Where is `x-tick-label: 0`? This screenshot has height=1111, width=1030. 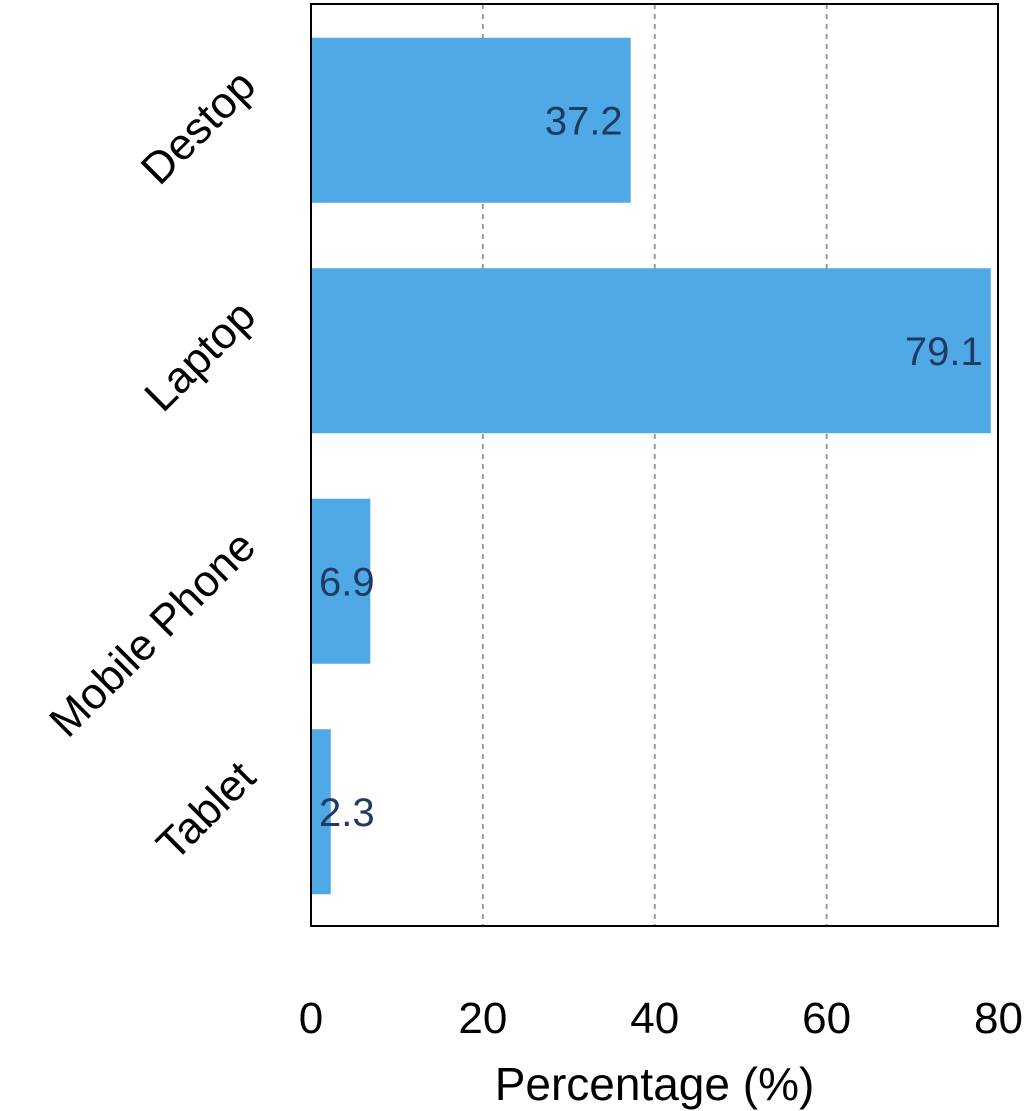 x-tick-label: 0 is located at coordinates (311, 1018).